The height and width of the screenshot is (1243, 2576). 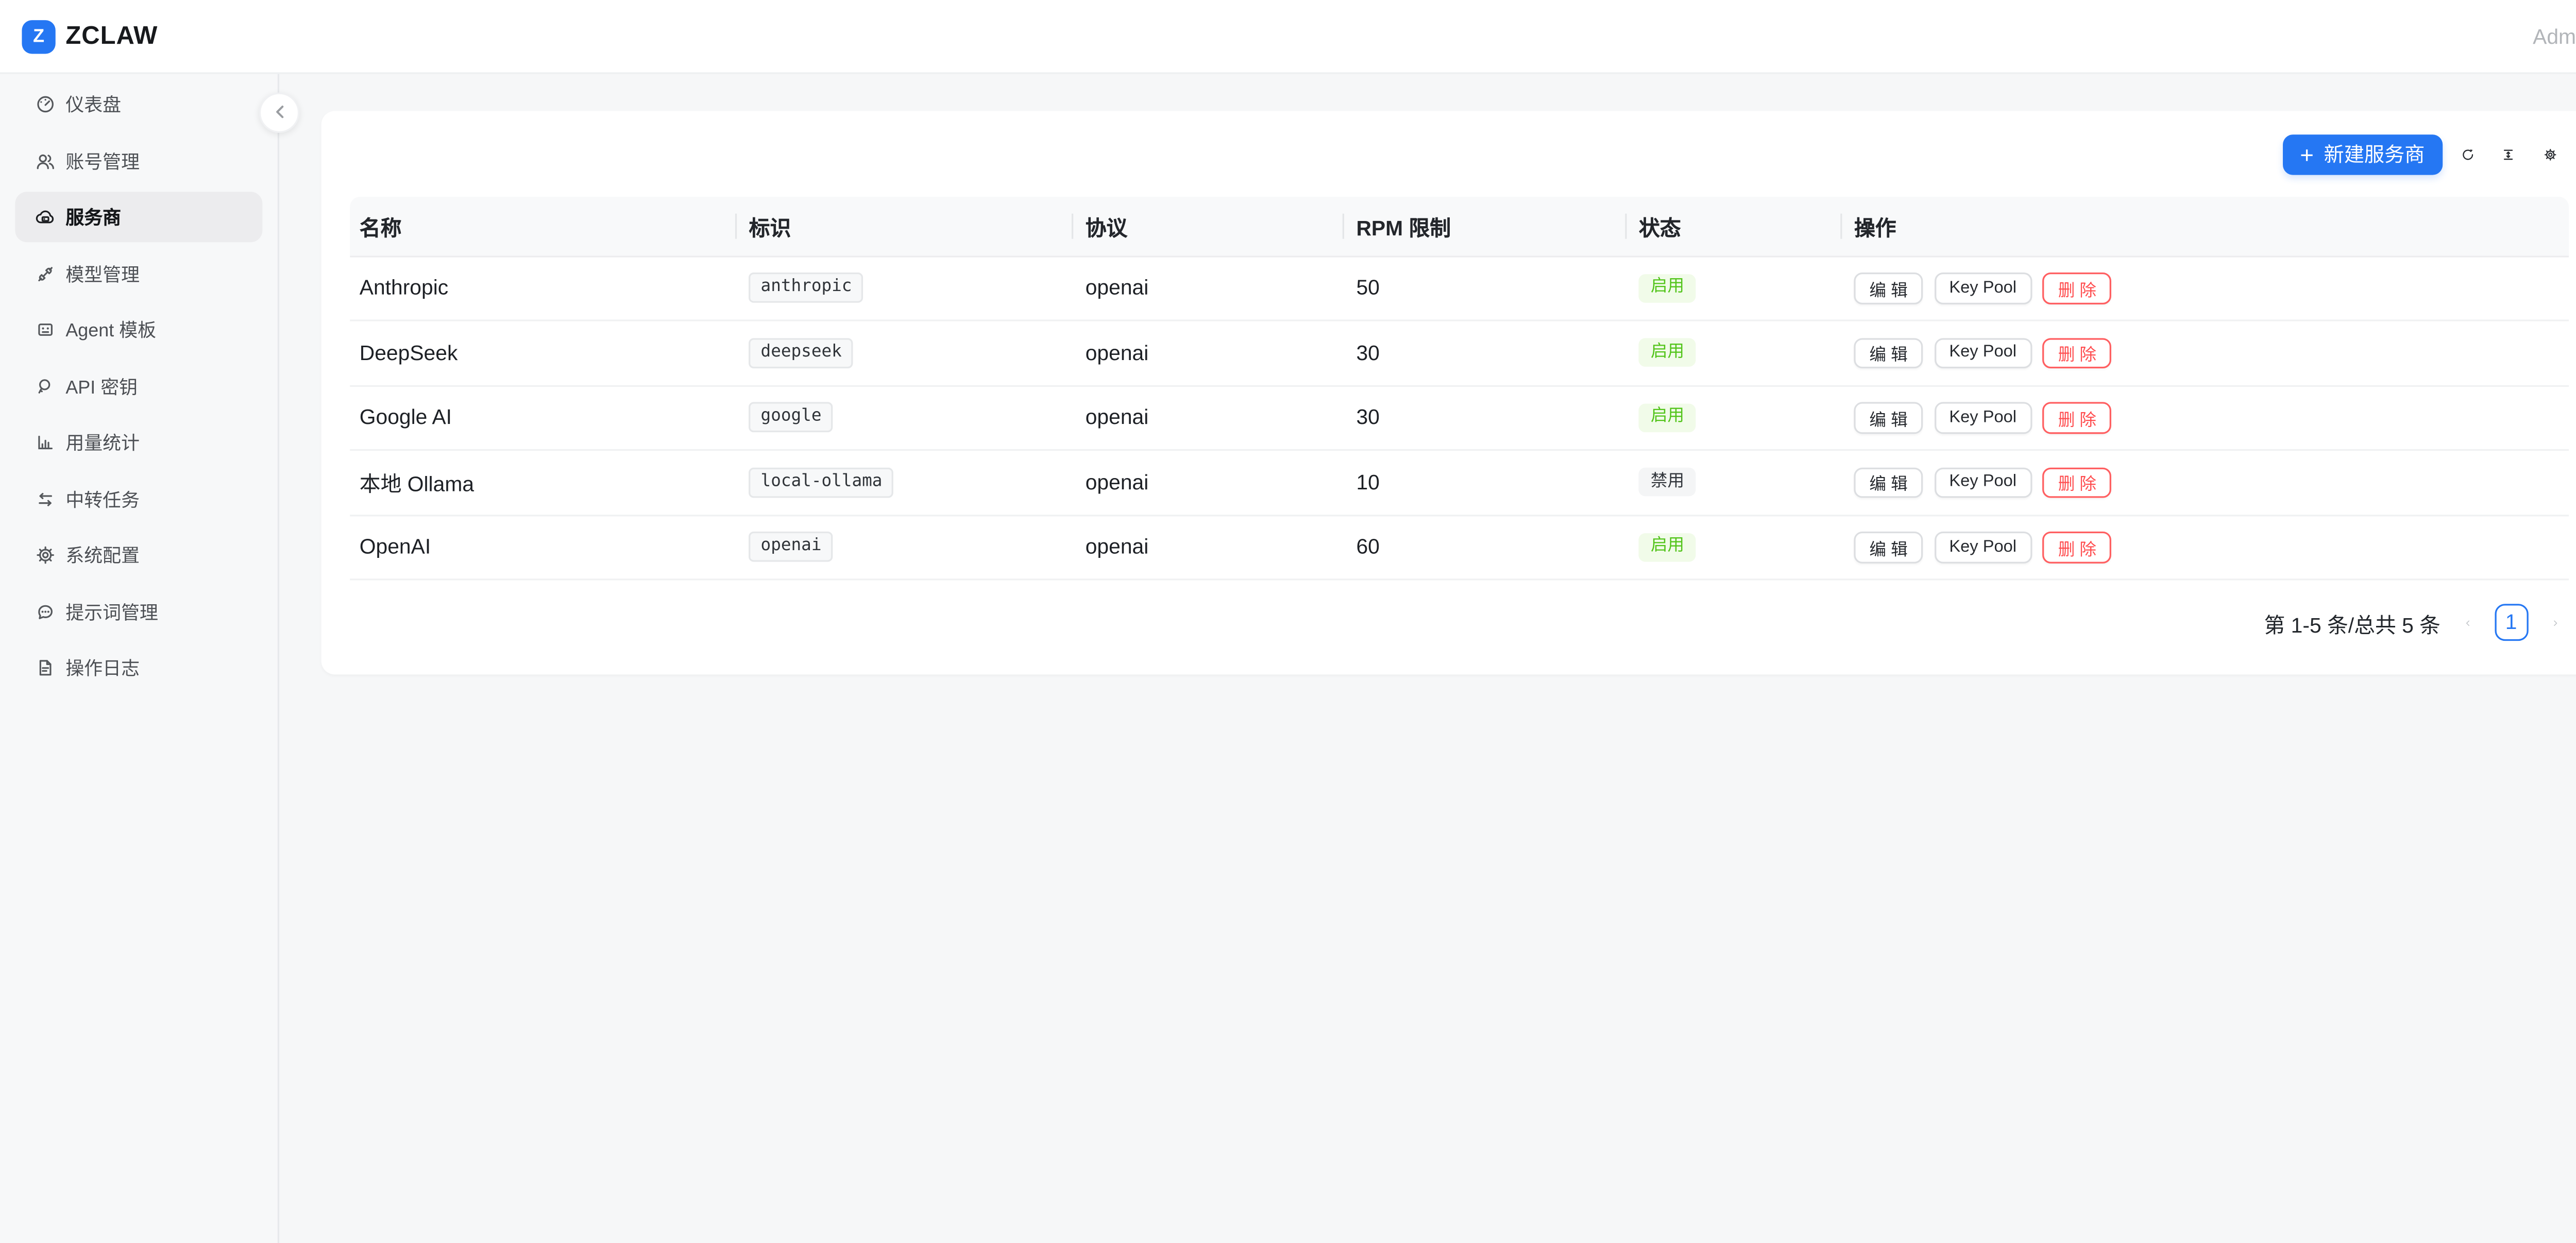 What do you see at coordinates (2307, 155) in the screenshot?
I see `plus-icon: +` at bounding box center [2307, 155].